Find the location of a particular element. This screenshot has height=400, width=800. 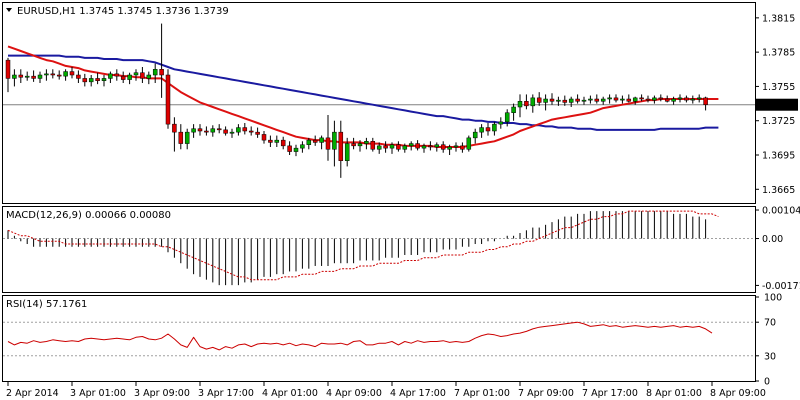

rsi-line is located at coordinates (360, 336).